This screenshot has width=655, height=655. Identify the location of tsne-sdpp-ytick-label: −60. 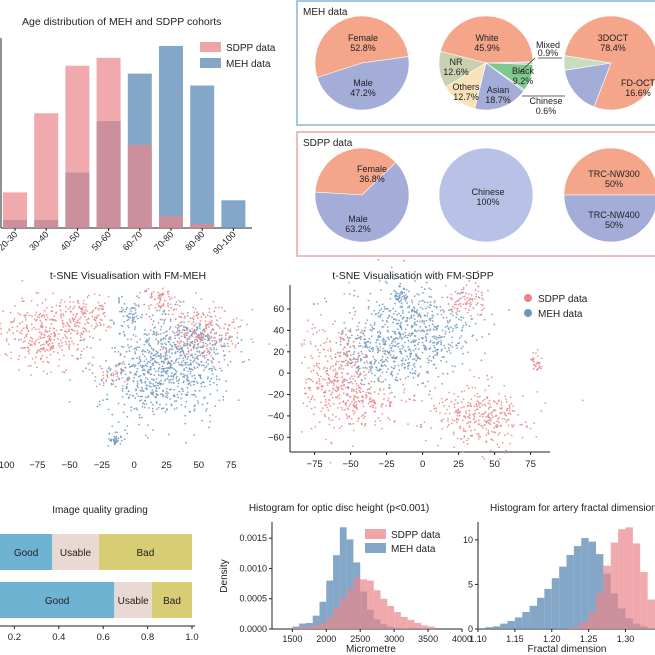
(276, 437).